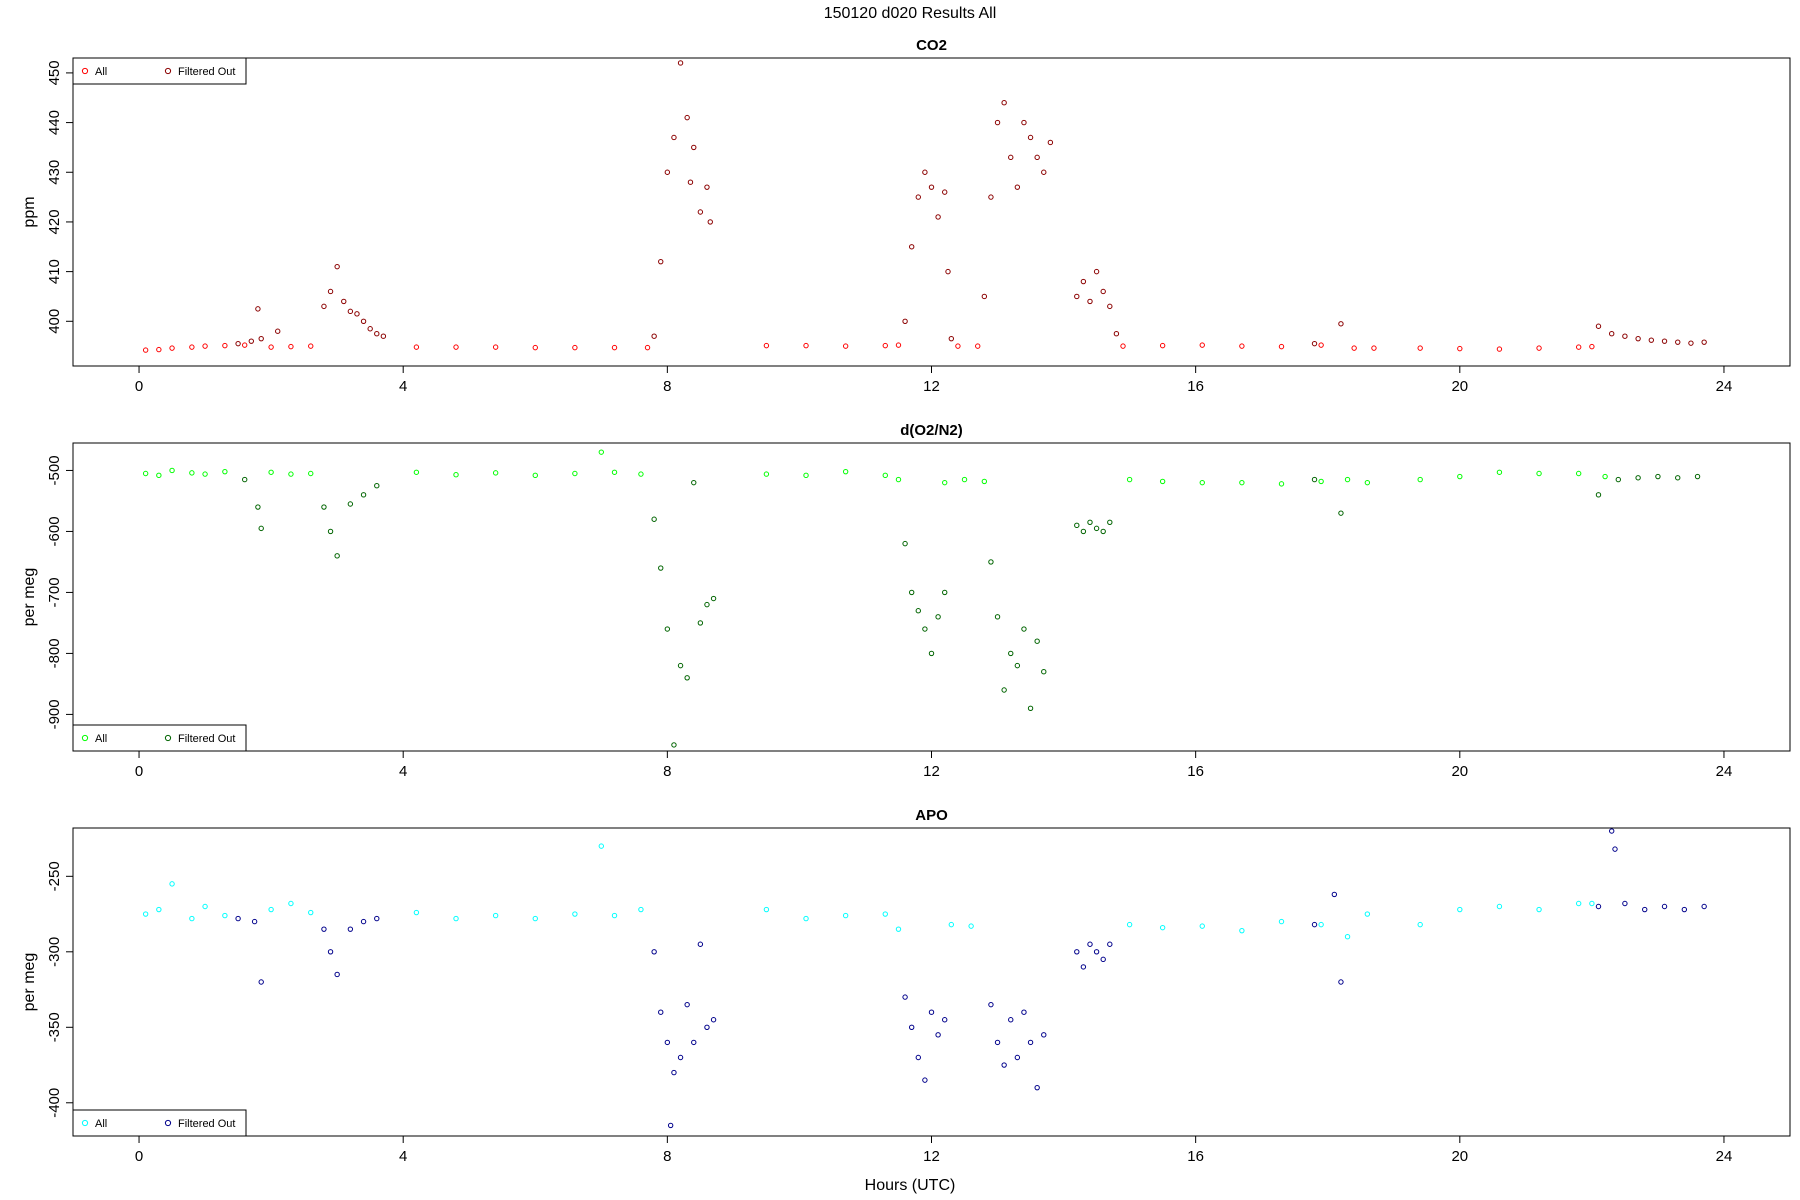 The width and height of the screenshot is (1800, 1200). What do you see at coordinates (54, 172) in the screenshot?
I see `y-tick-label: 430` at bounding box center [54, 172].